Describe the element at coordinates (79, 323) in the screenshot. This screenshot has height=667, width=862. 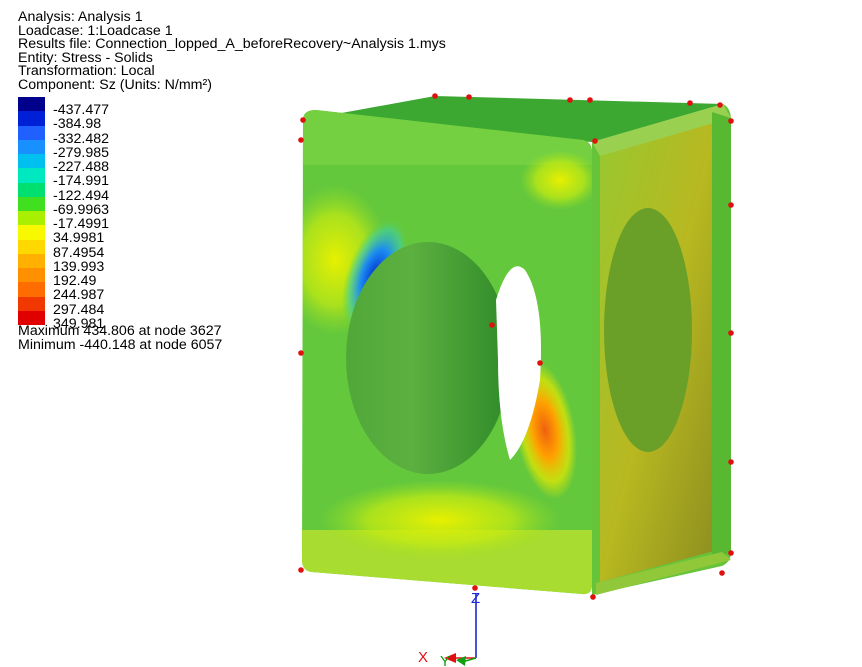
I see `legend-value: 349.981` at that location.